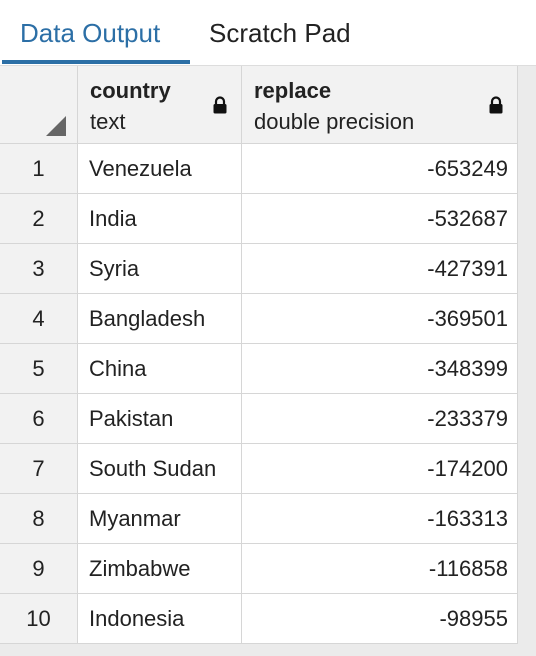 This screenshot has width=536, height=656. What do you see at coordinates (160, 619) in the screenshot?
I see `cell-country: Indonesia` at bounding box center [160, 619].